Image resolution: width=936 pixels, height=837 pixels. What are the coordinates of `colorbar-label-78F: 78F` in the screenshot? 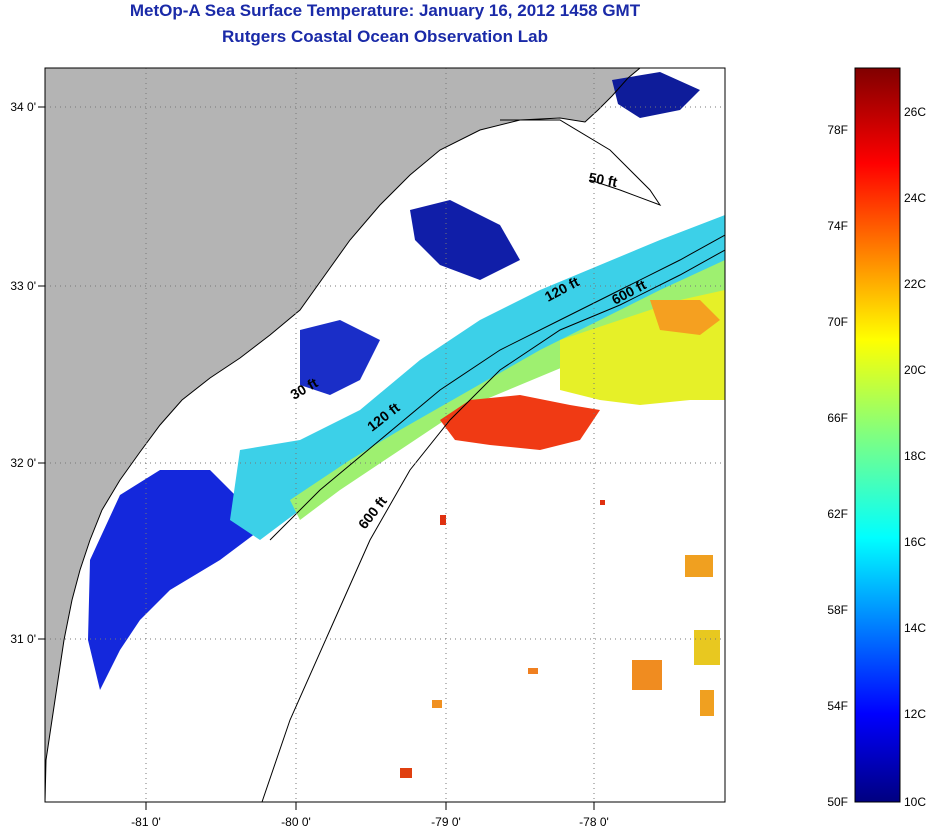 It's located at (837, 130).